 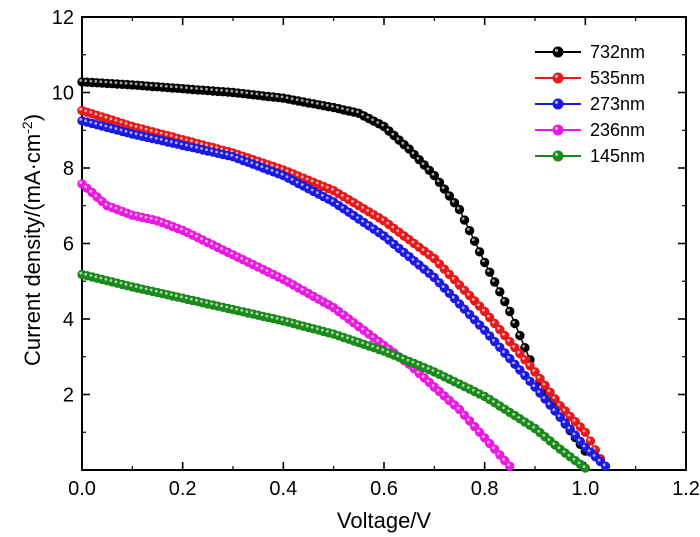 What do you see at coordinates (617, 156) in the screenshot?
I see `legend-label: 145nm` at bounding box center [617, 156].